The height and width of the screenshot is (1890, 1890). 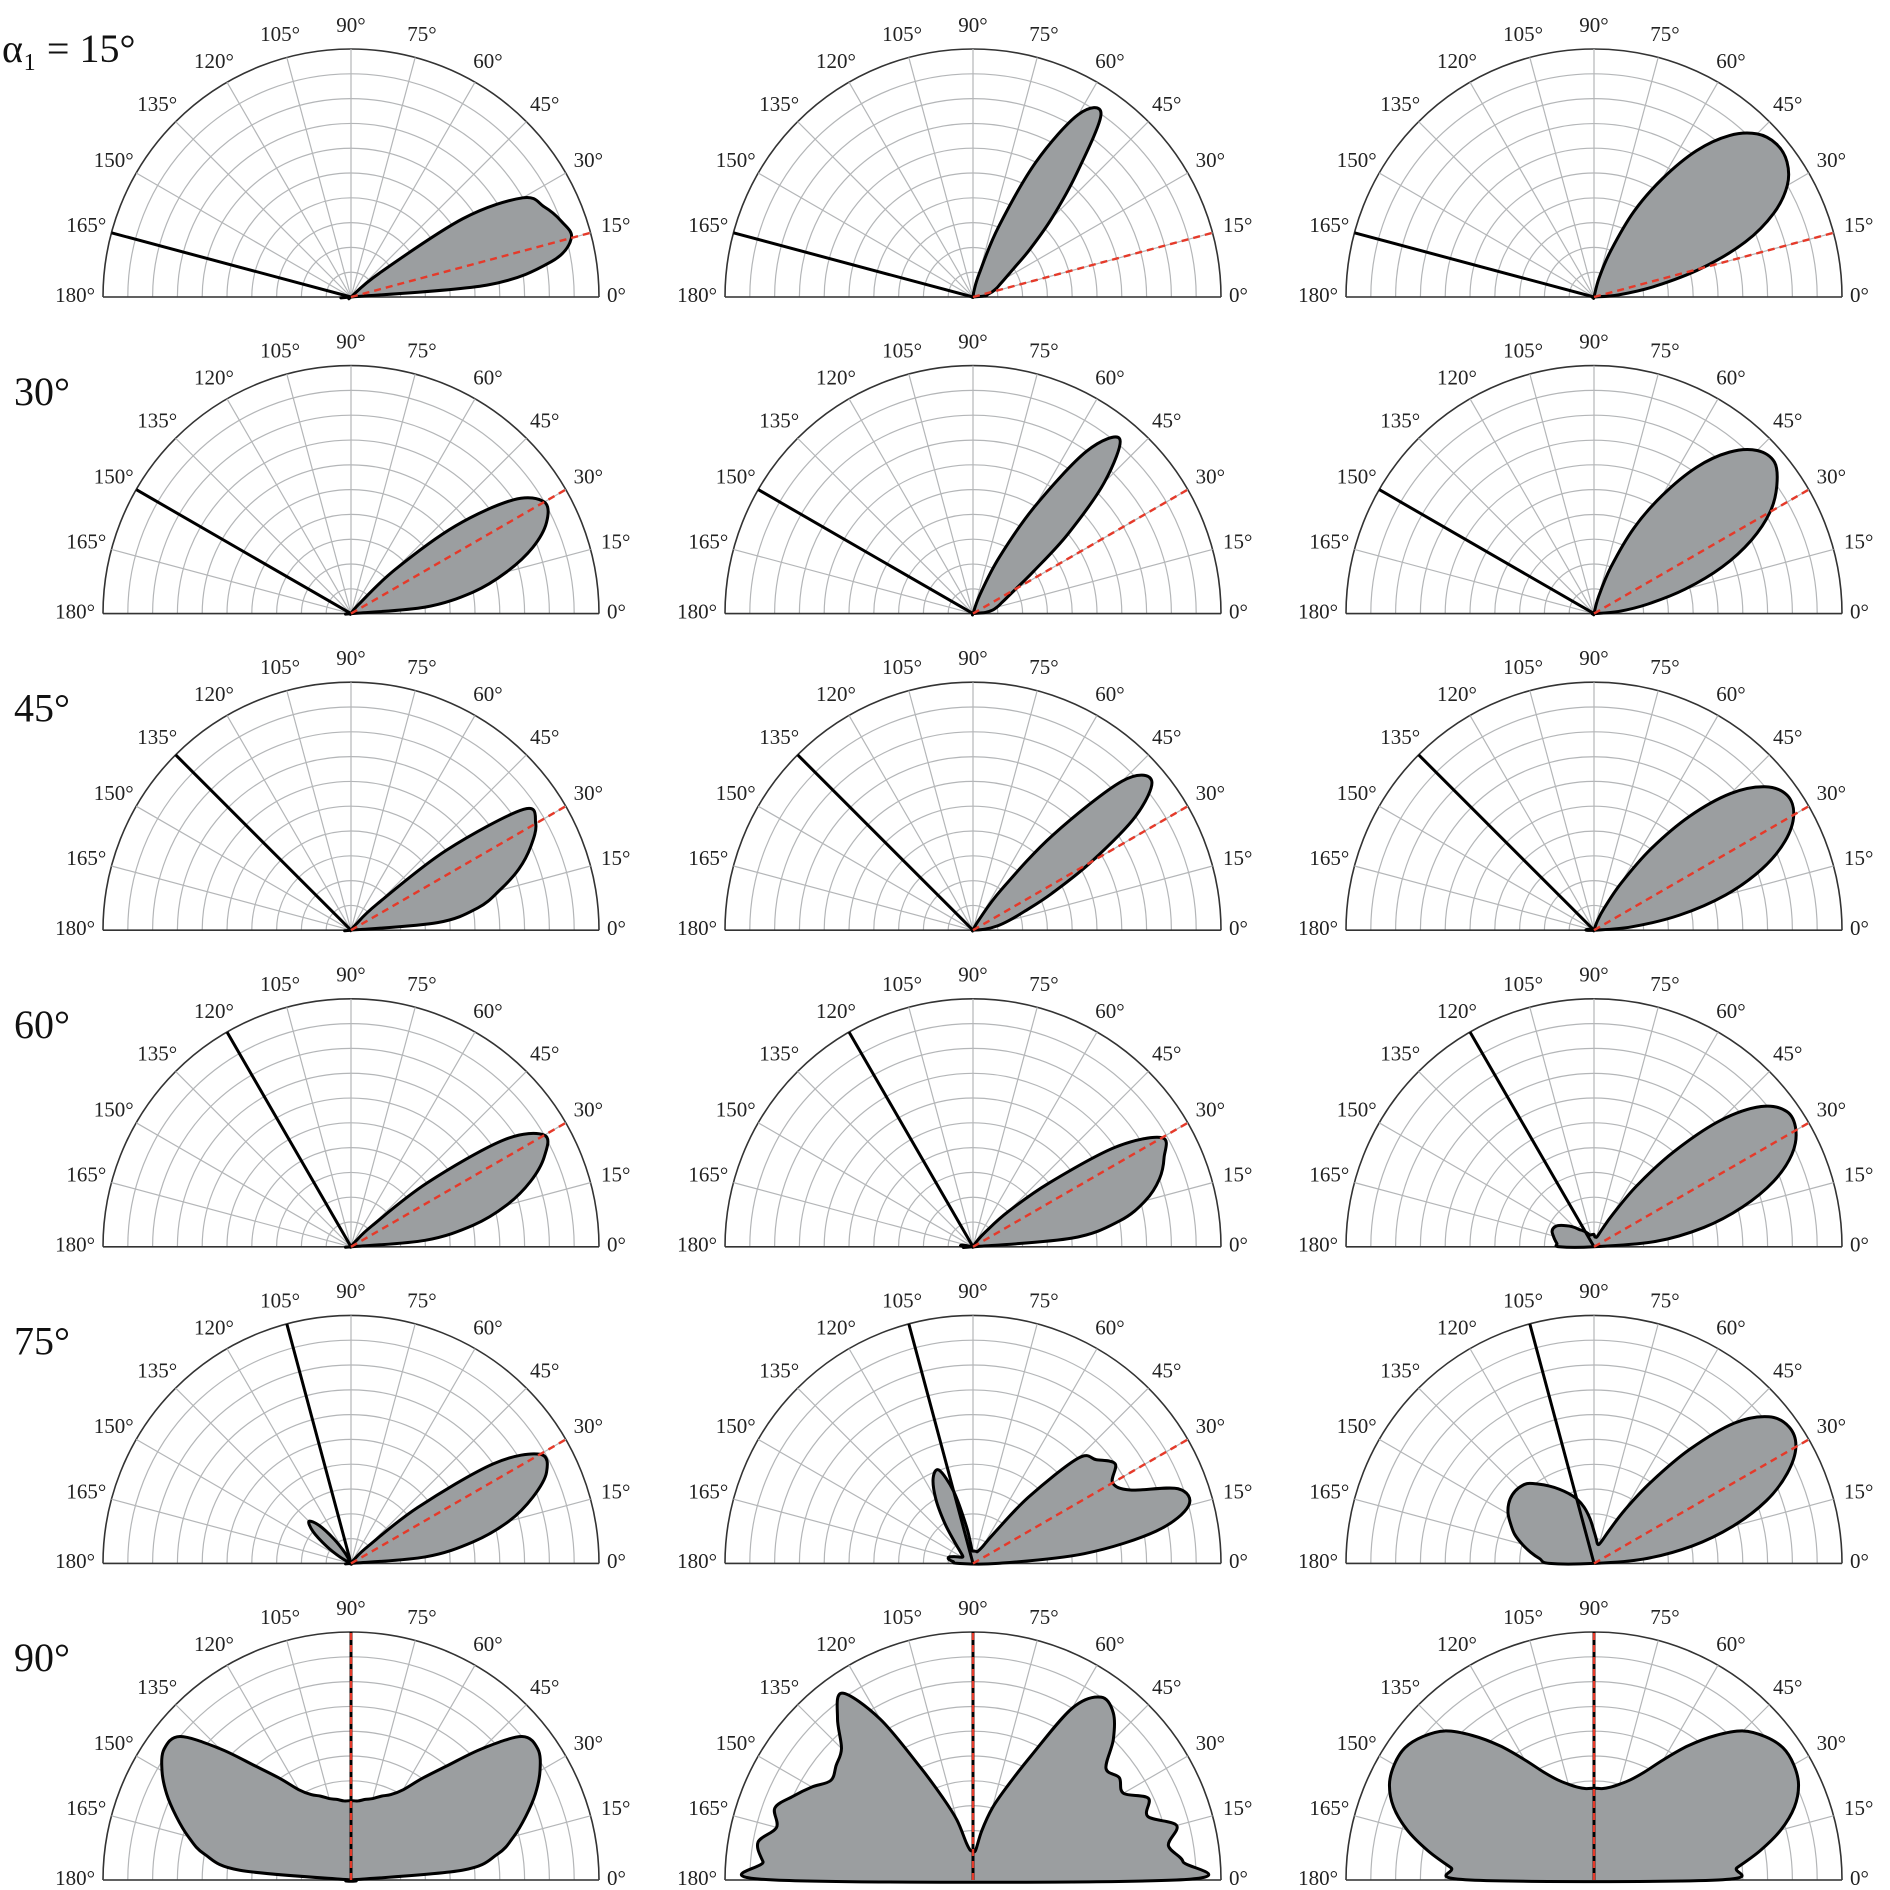 I want to click on row-title: 90°, so click(x=42, y=1657).